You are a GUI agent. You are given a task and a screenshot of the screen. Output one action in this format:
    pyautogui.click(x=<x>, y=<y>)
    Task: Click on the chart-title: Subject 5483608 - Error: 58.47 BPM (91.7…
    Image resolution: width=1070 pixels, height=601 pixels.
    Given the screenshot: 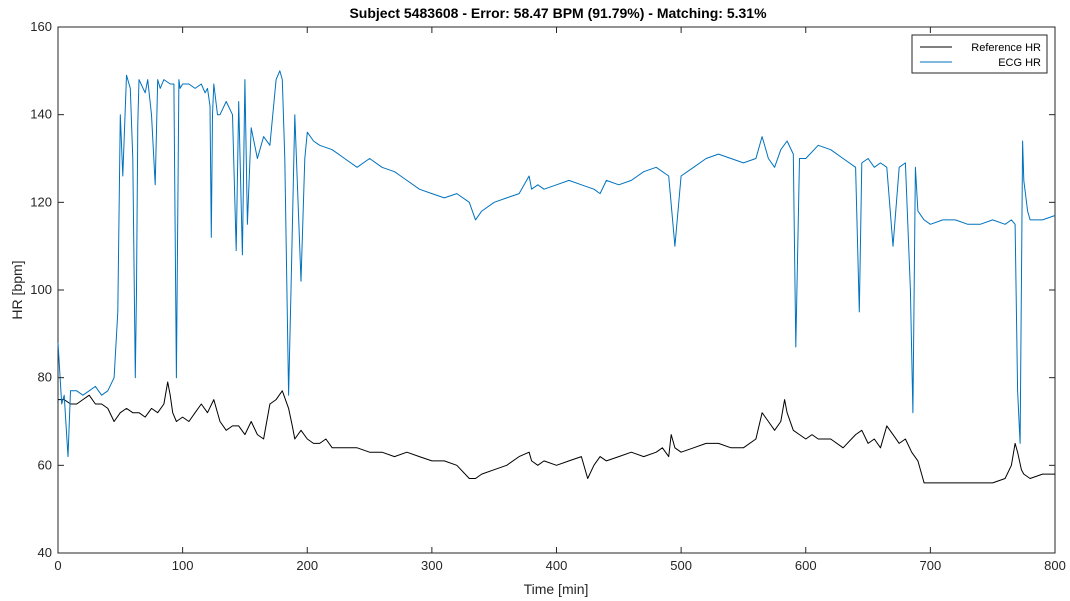 What is the action you would take?
    pyautogui.click(x=558, y=13)
    